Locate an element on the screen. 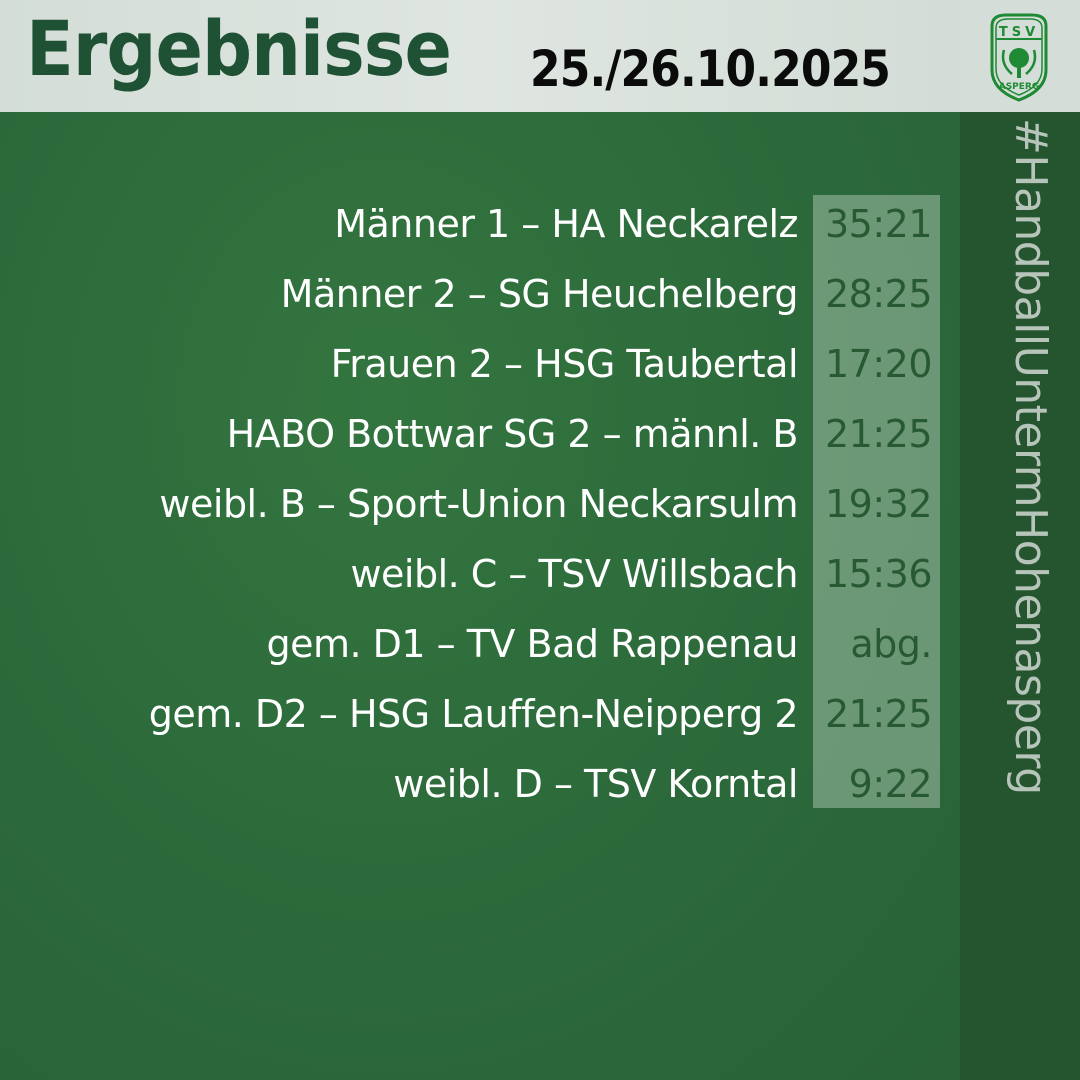 Image resolution: width=1080 pixels, height=1080 pixels. header-band: Ergebnisse 25./26.10.2025 is located at coordinates (480, 56).